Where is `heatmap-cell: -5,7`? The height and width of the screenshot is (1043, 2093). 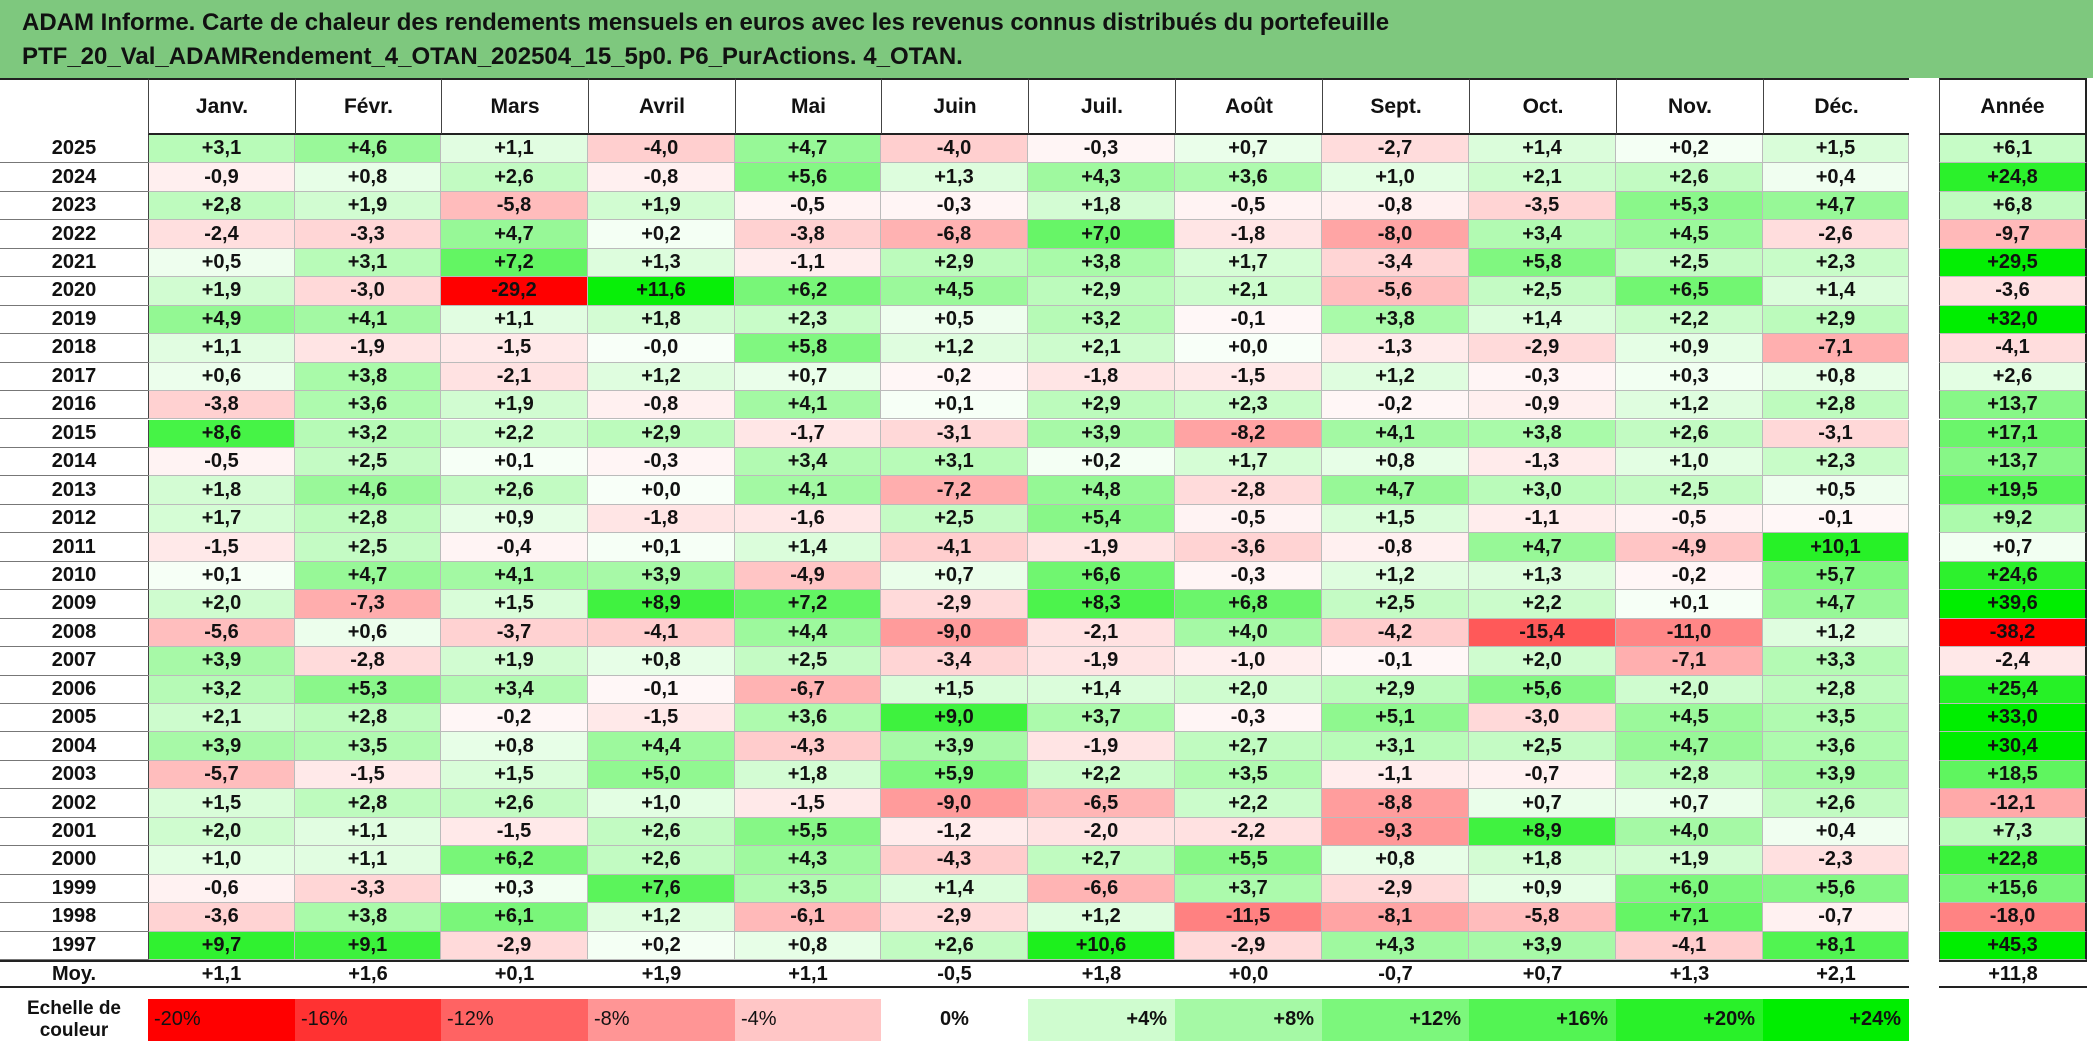 heatmap-cell: -5,7 is located at coordinates (221, 775).